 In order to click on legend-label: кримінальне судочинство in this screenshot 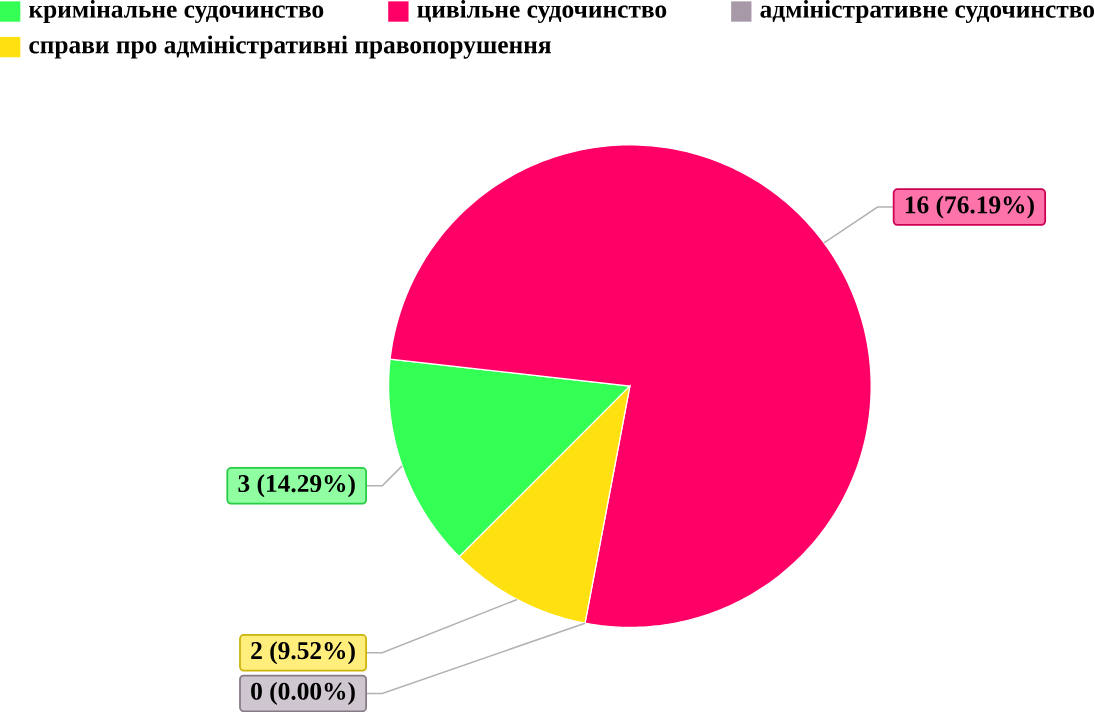, I will do `click(176, 11)`.